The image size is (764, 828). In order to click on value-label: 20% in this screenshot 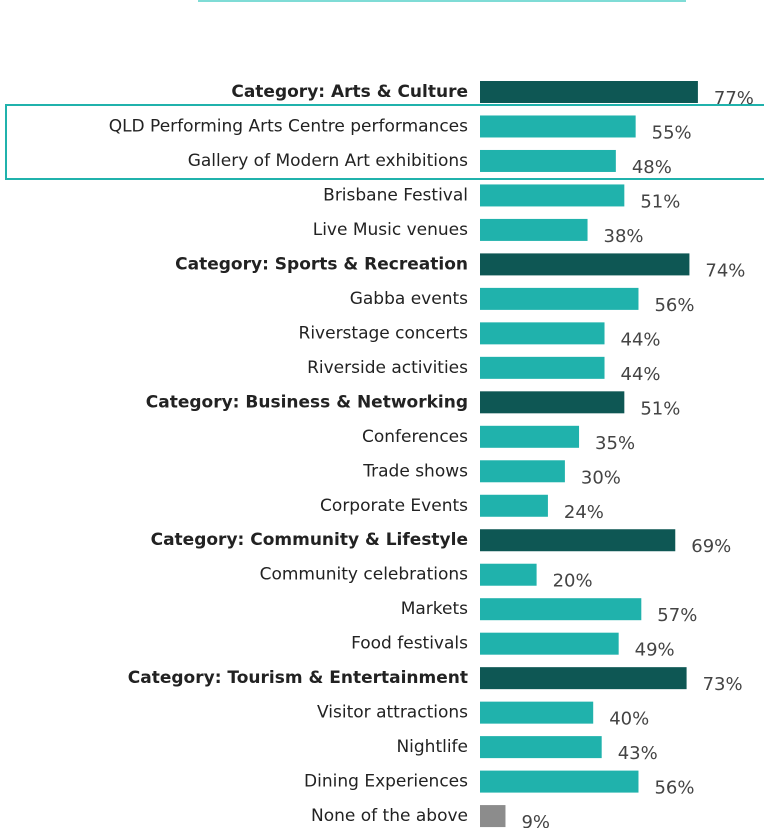, I will do `click(573, 581)`.